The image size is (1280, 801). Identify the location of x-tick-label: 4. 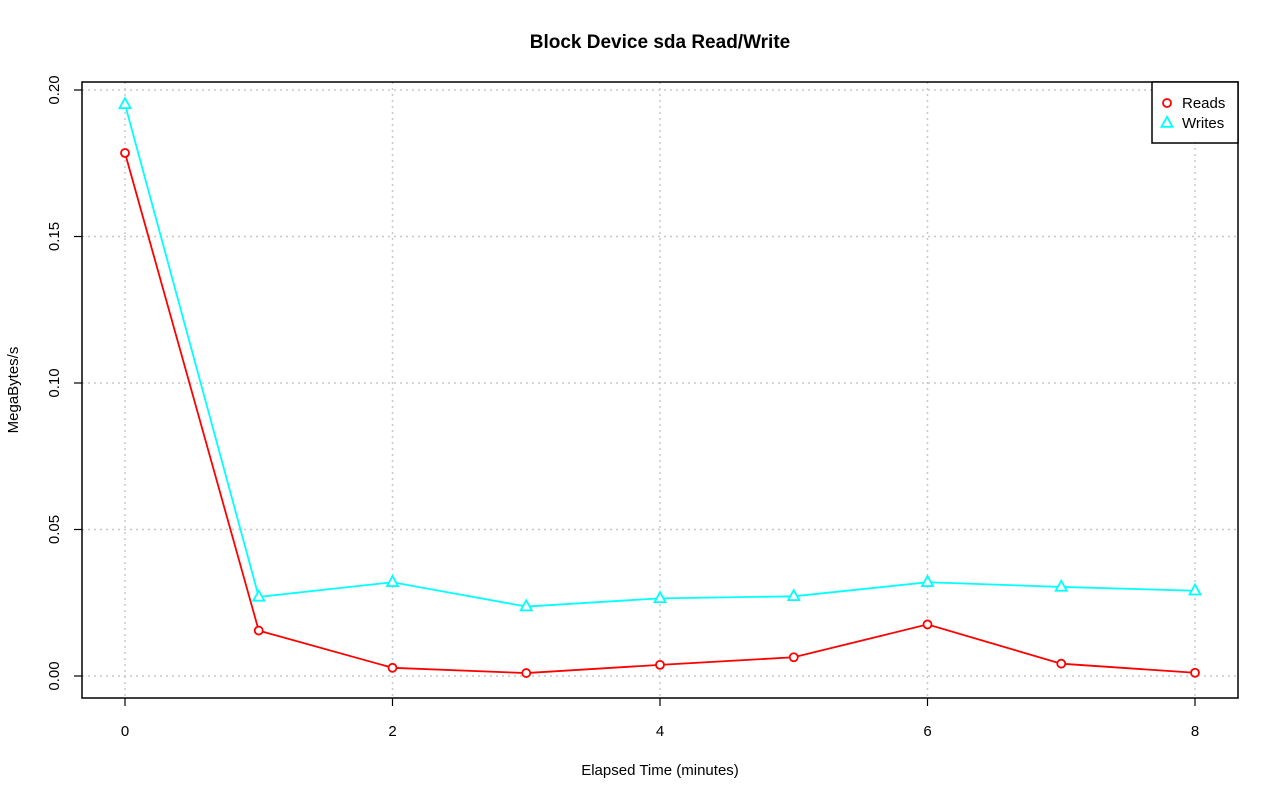
(660, 731).